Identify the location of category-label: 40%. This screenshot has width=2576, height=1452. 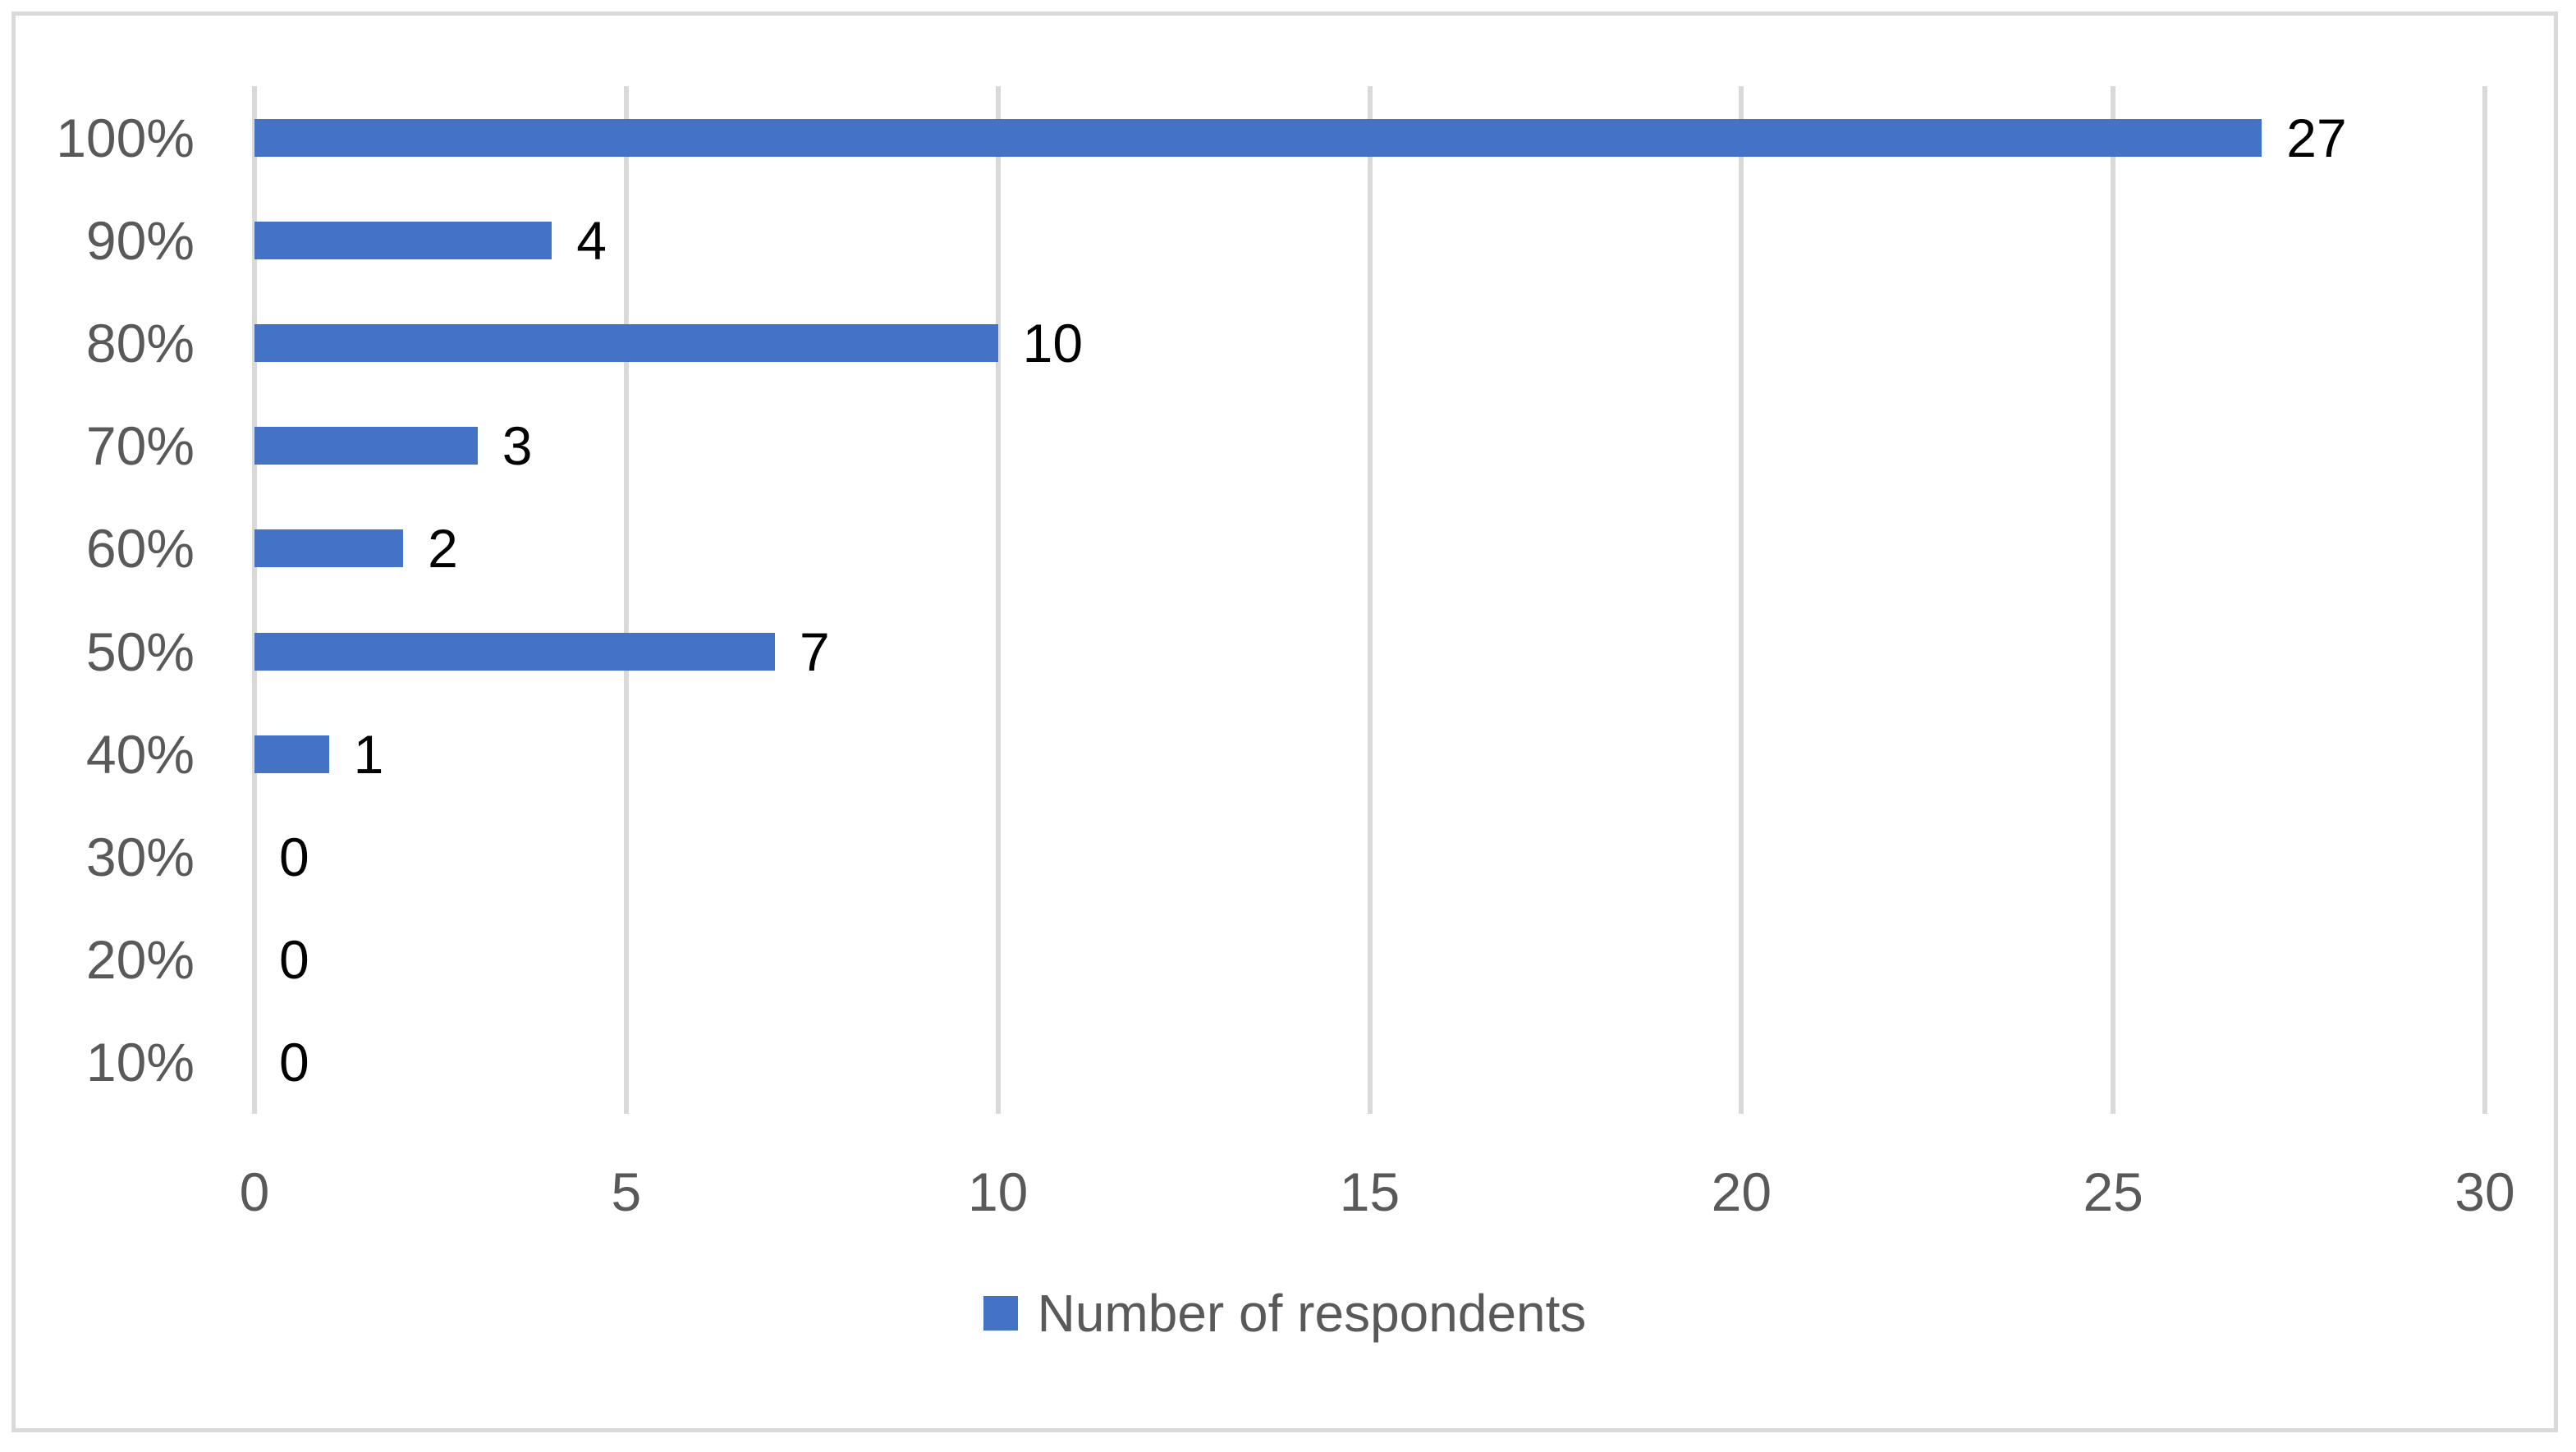
(140, 754).